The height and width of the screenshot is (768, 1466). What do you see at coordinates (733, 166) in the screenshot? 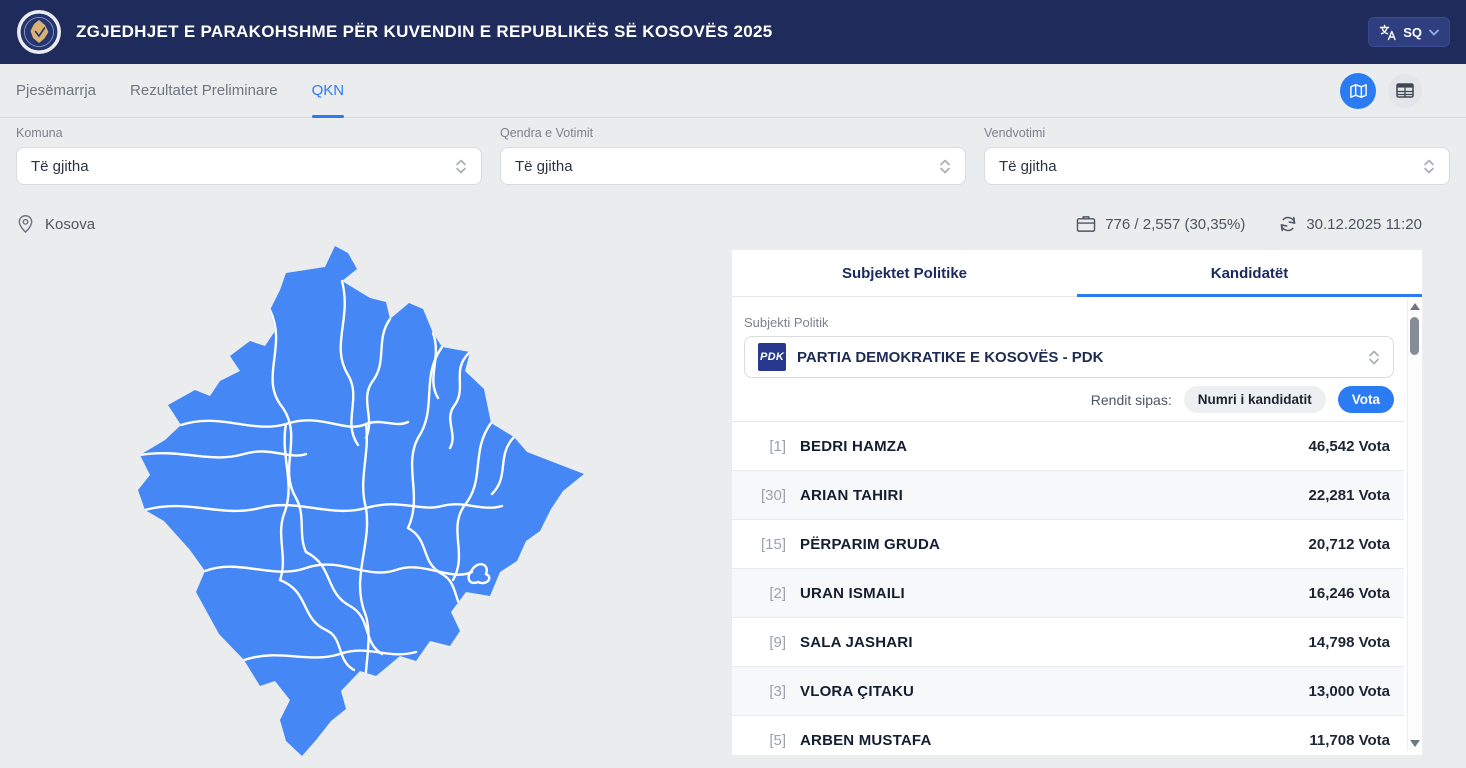
I see `qendra-votimit-select: Të gjitha` at bounding box center [733, 166].